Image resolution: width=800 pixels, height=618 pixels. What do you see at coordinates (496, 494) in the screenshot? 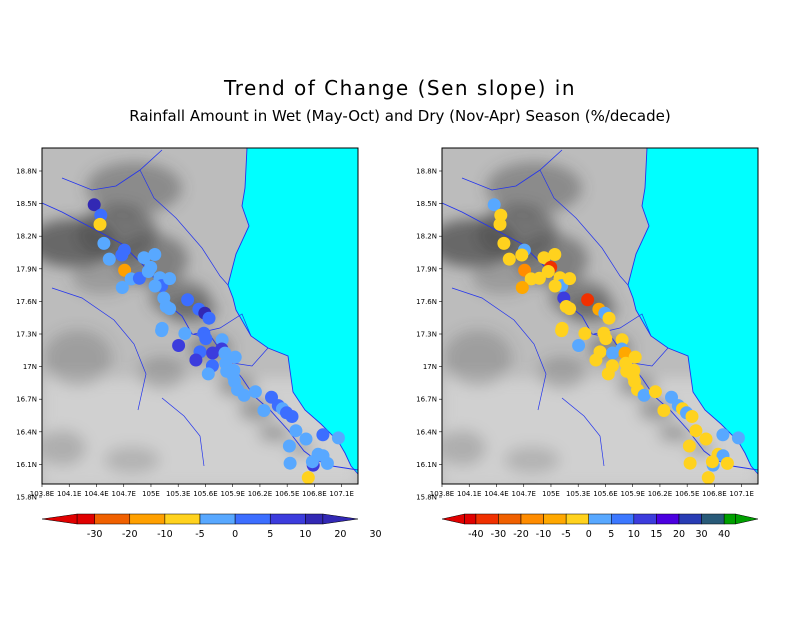
I see `x-tick-label: 104.4E` at bounding box center [496, 494].